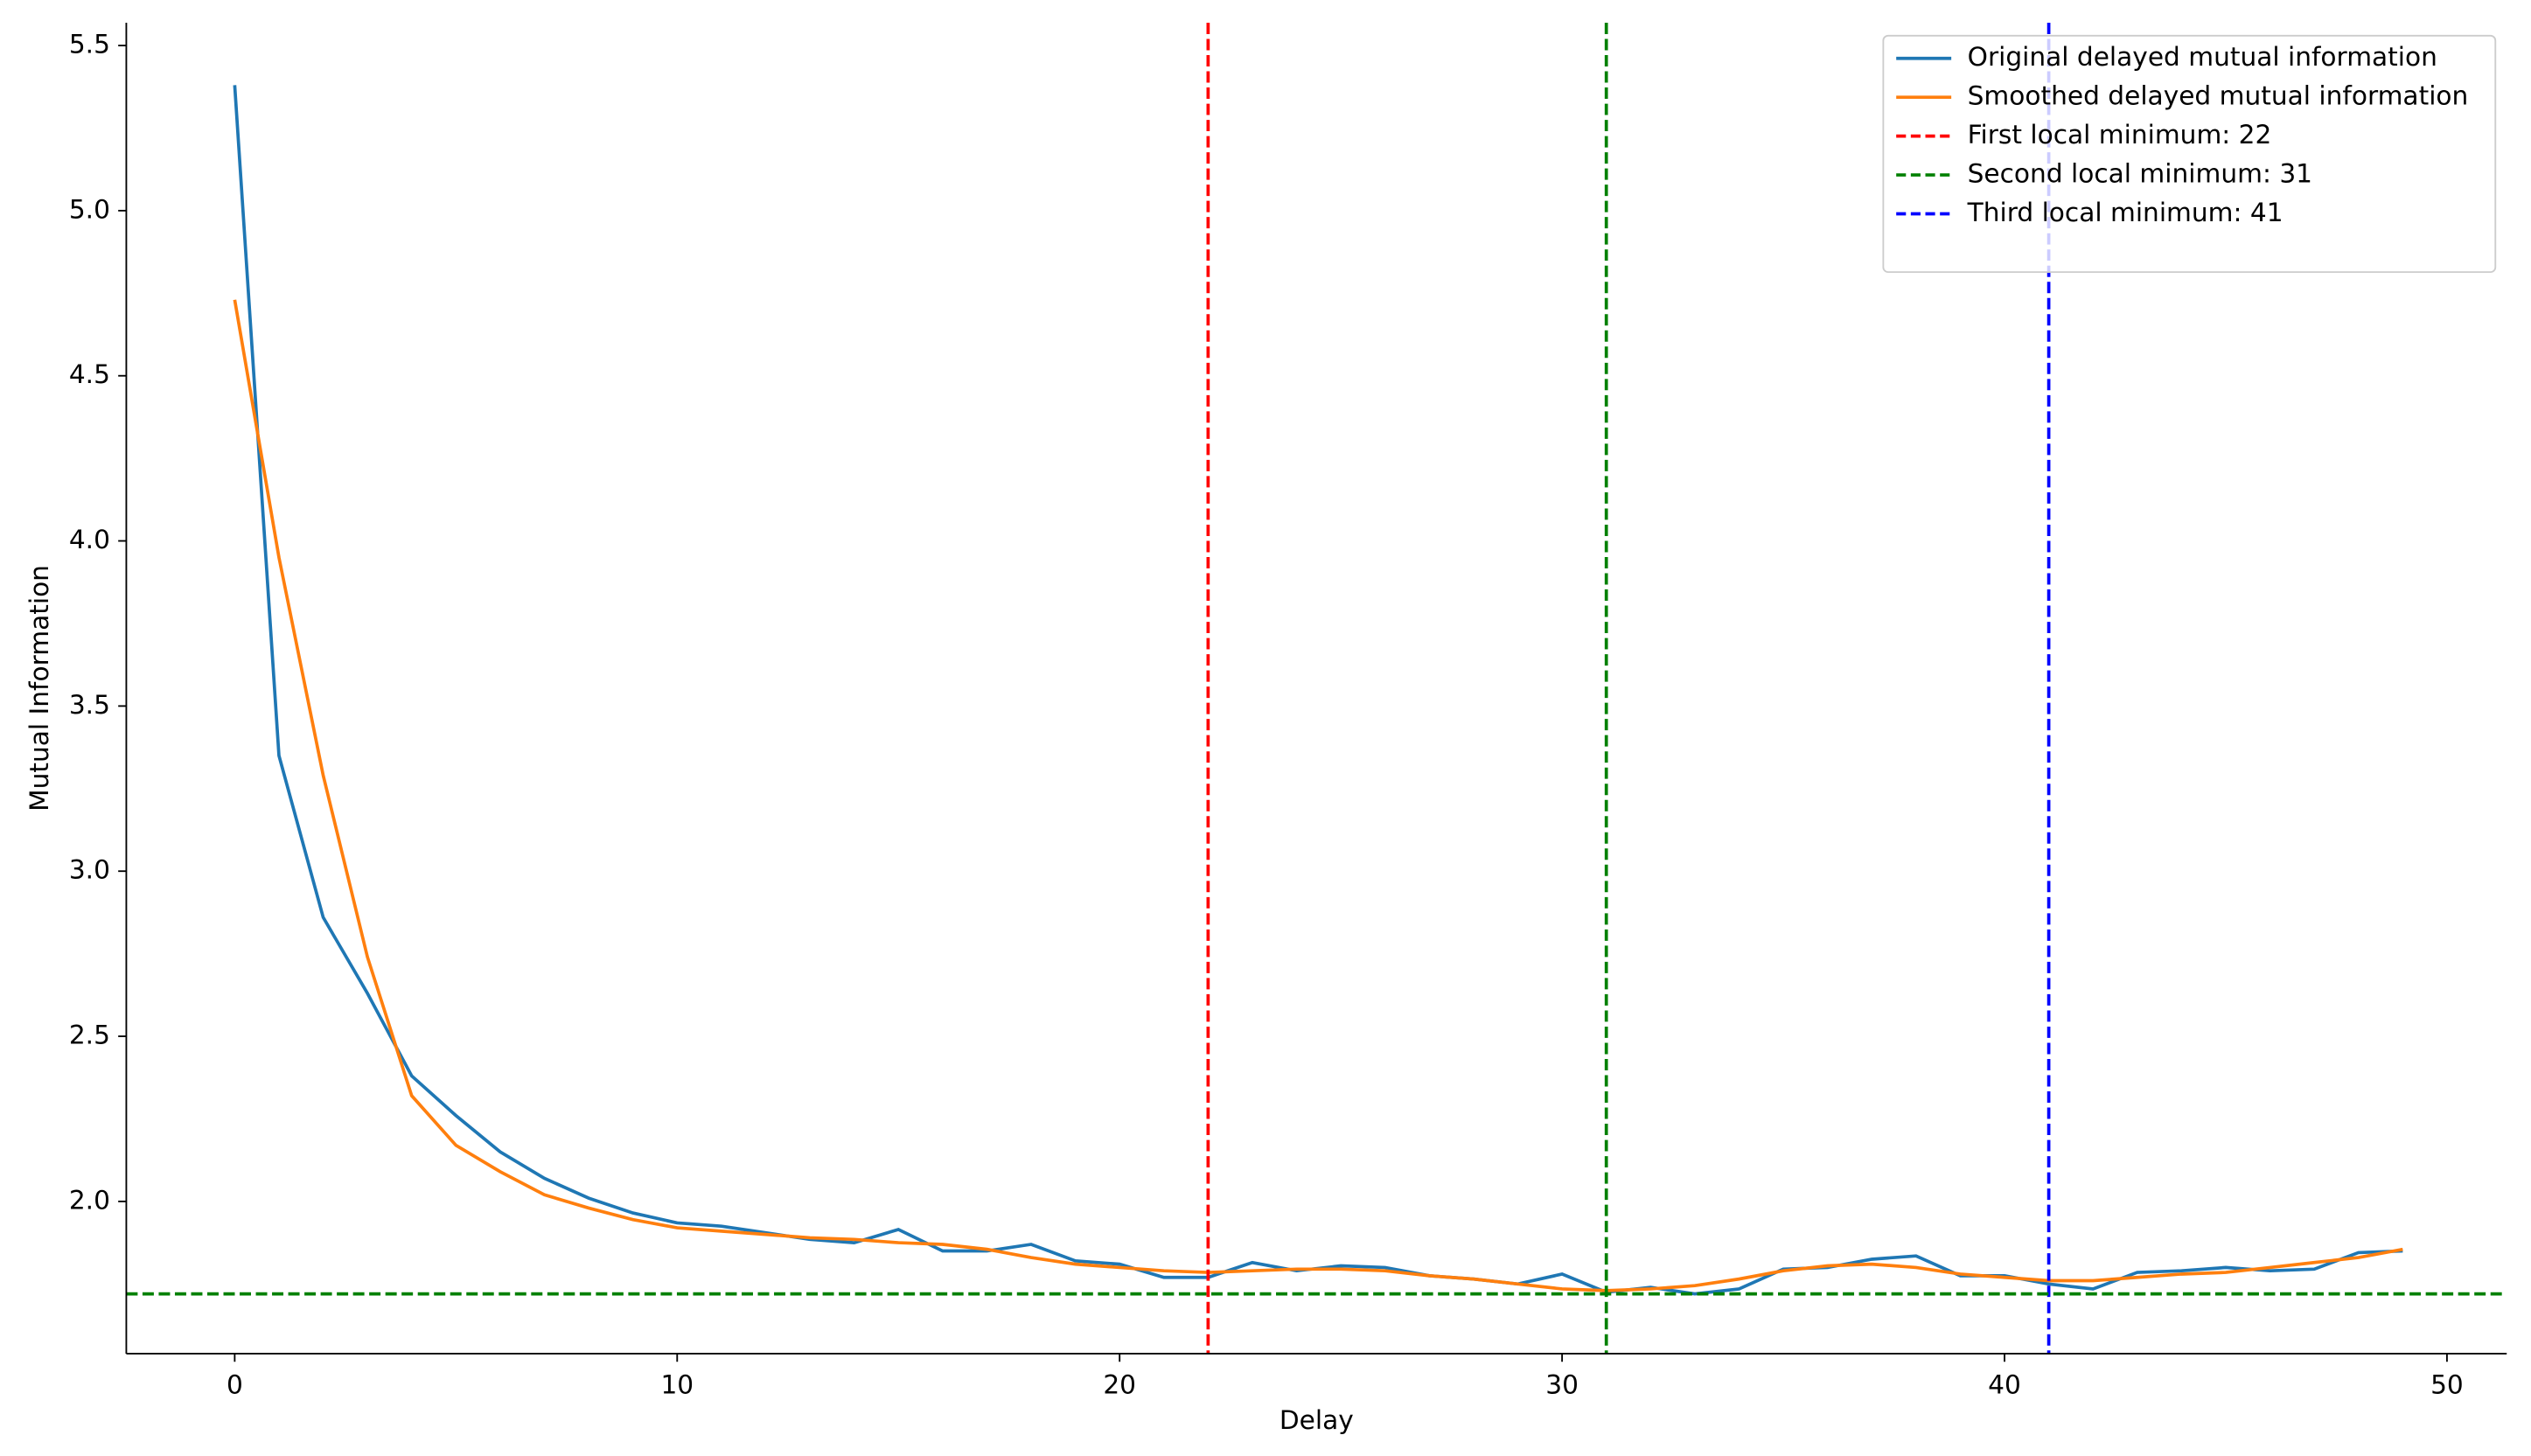 The height and width of the screenshot is (1456, 2531). I want to click on y-axis-label: Mutual Information, so click(39, 688).